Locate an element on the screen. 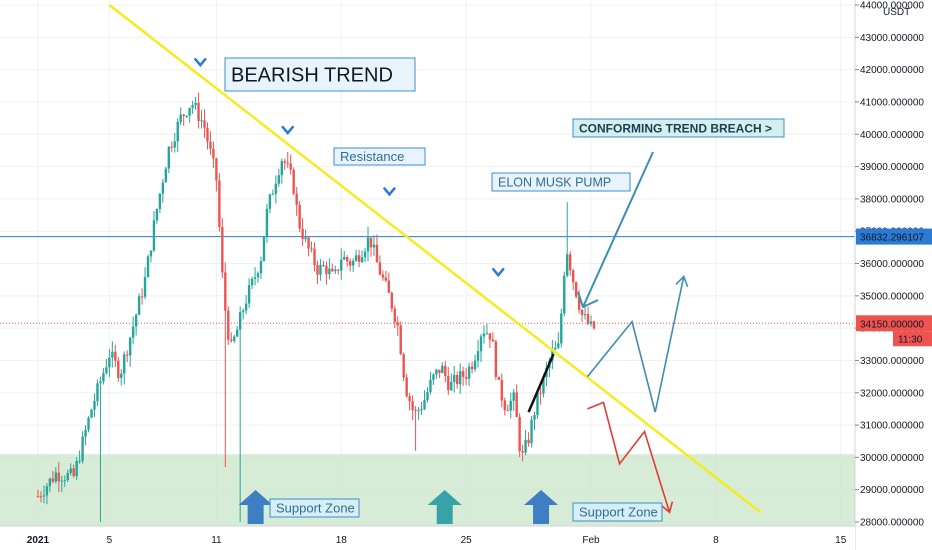 Image resolution: width=932 pixels, height=550 pixels. price-tick-label: 40000.000000 is located at coordinates (892, 135).